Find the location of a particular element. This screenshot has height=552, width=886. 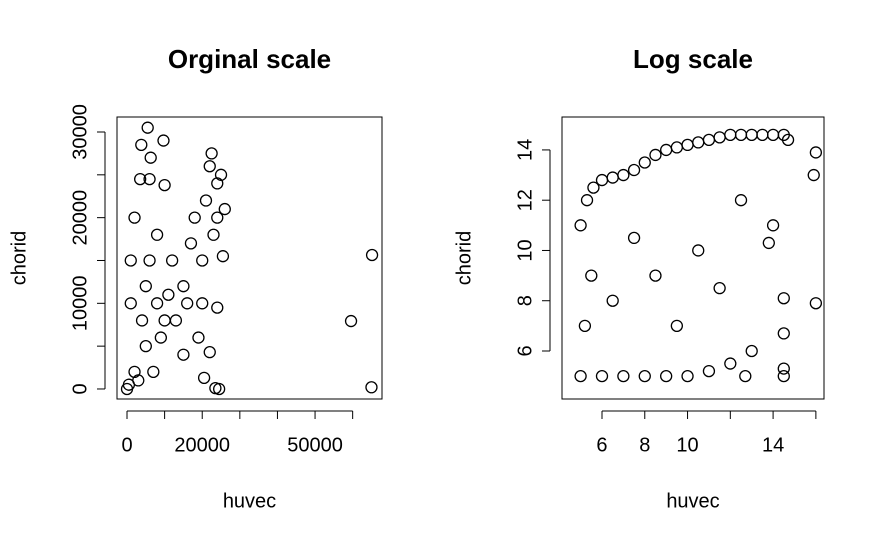

y-tick-label: 0 is located at coordinates (80, 388).